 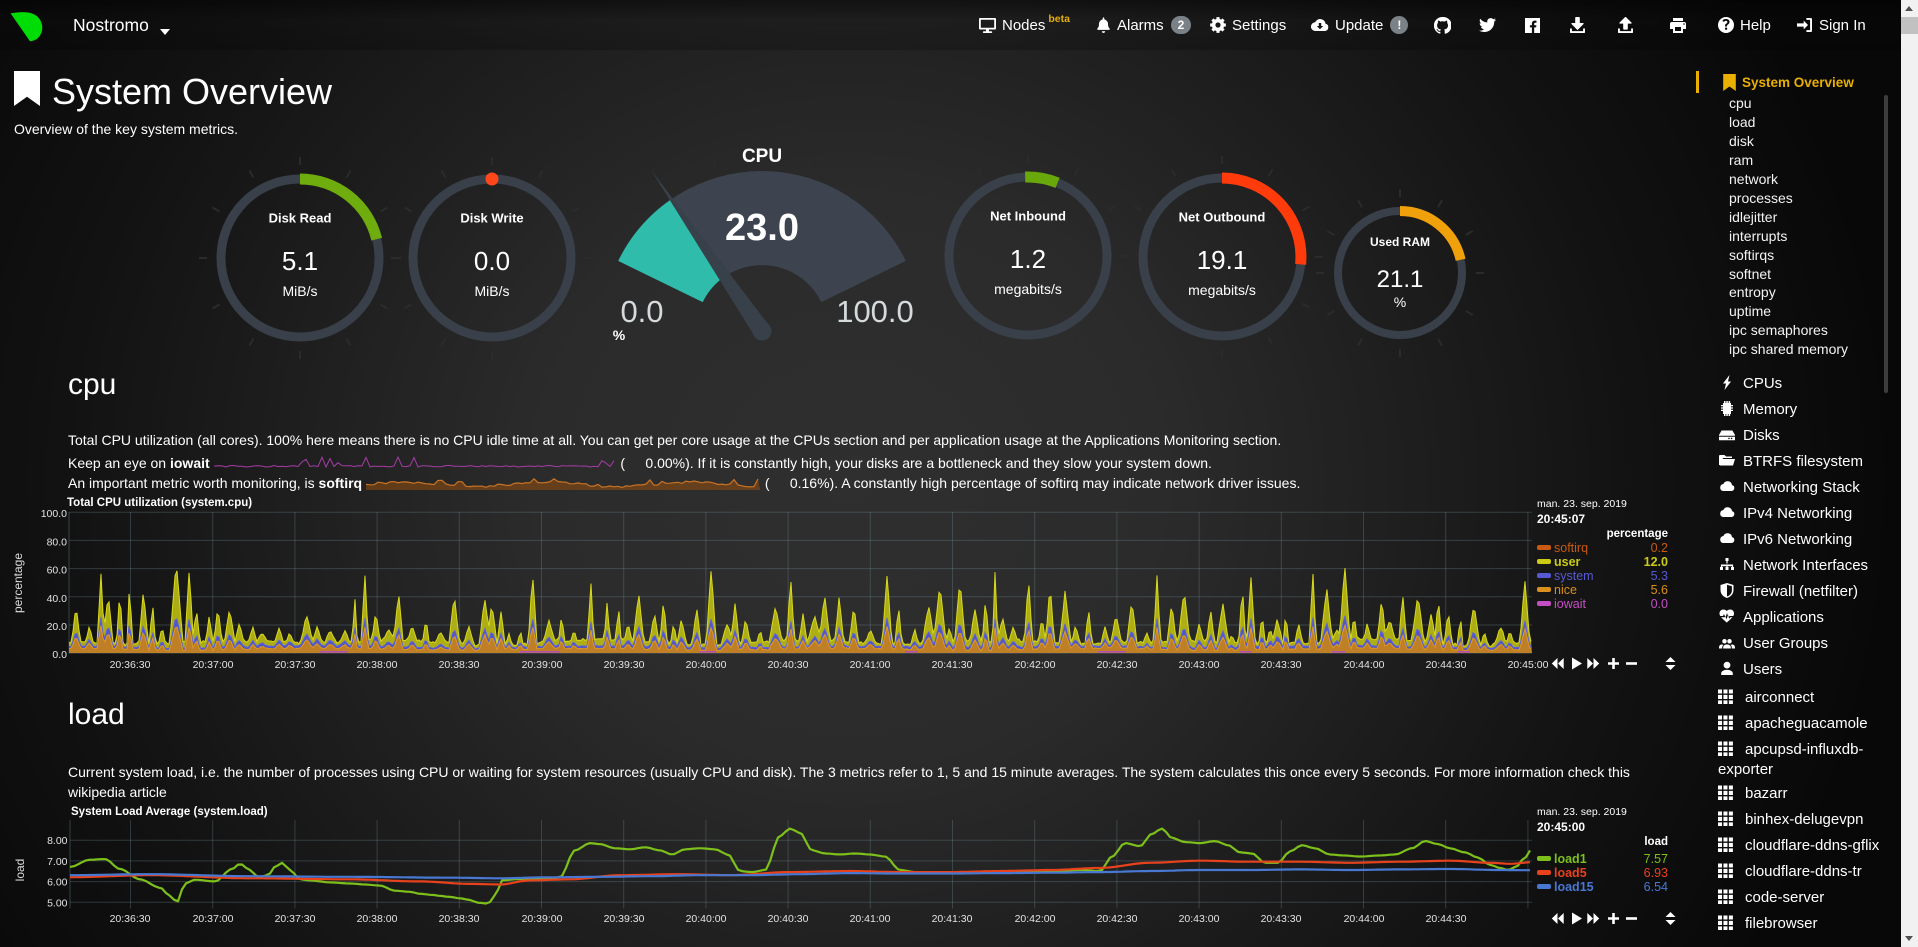 I want to click on svg-text: 8.00, so click(x=57, y=841).